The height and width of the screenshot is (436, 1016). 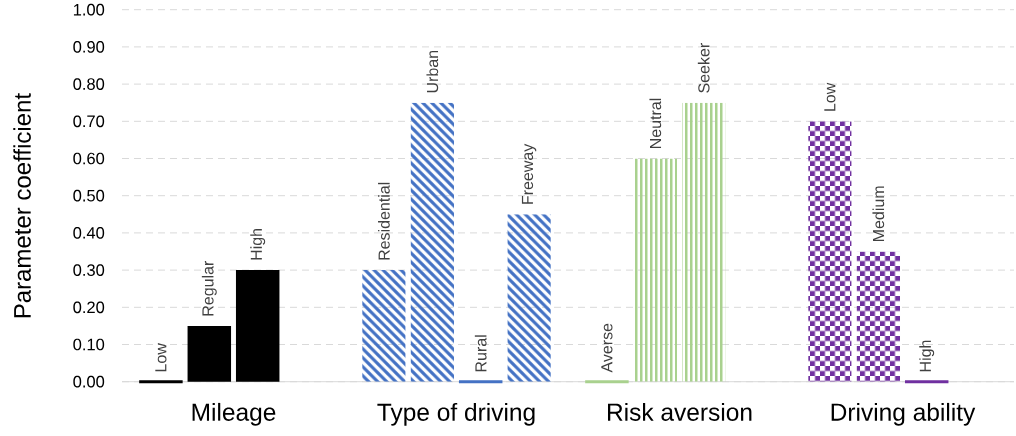 What do you see at coordinates (89, 84) in the screenshot?
I see `y-tick-label: 0.80` at bounding box center [89, 84].